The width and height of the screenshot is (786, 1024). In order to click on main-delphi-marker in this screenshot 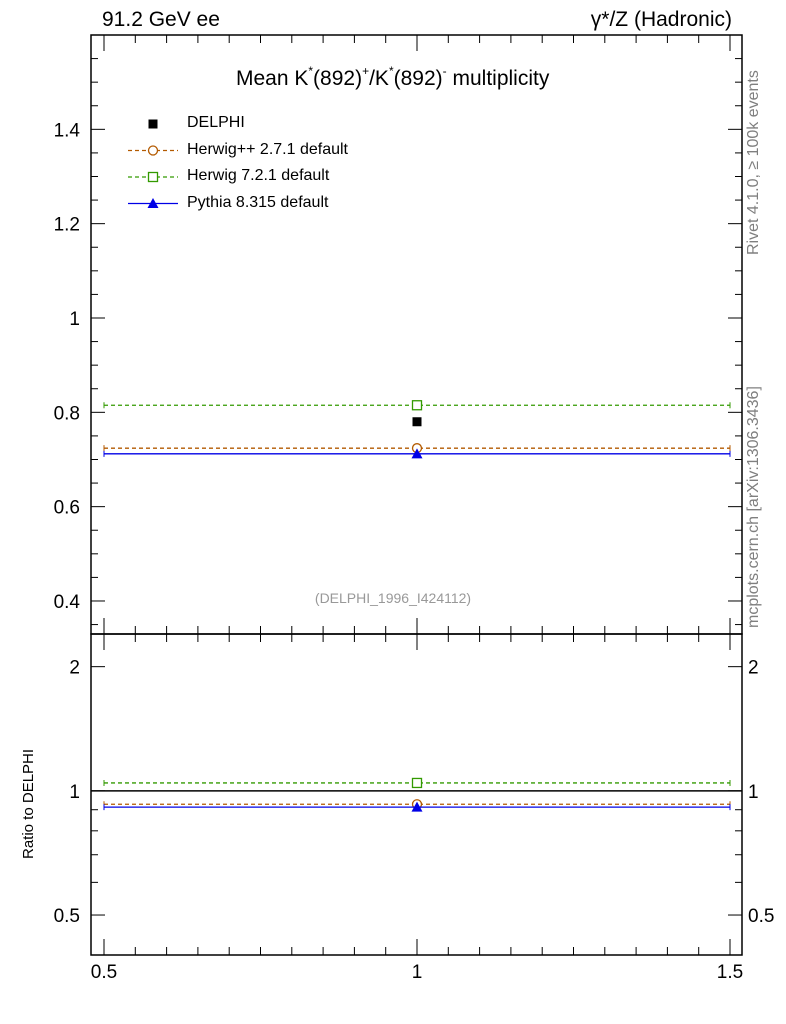, I will do `click(417, 422)`.